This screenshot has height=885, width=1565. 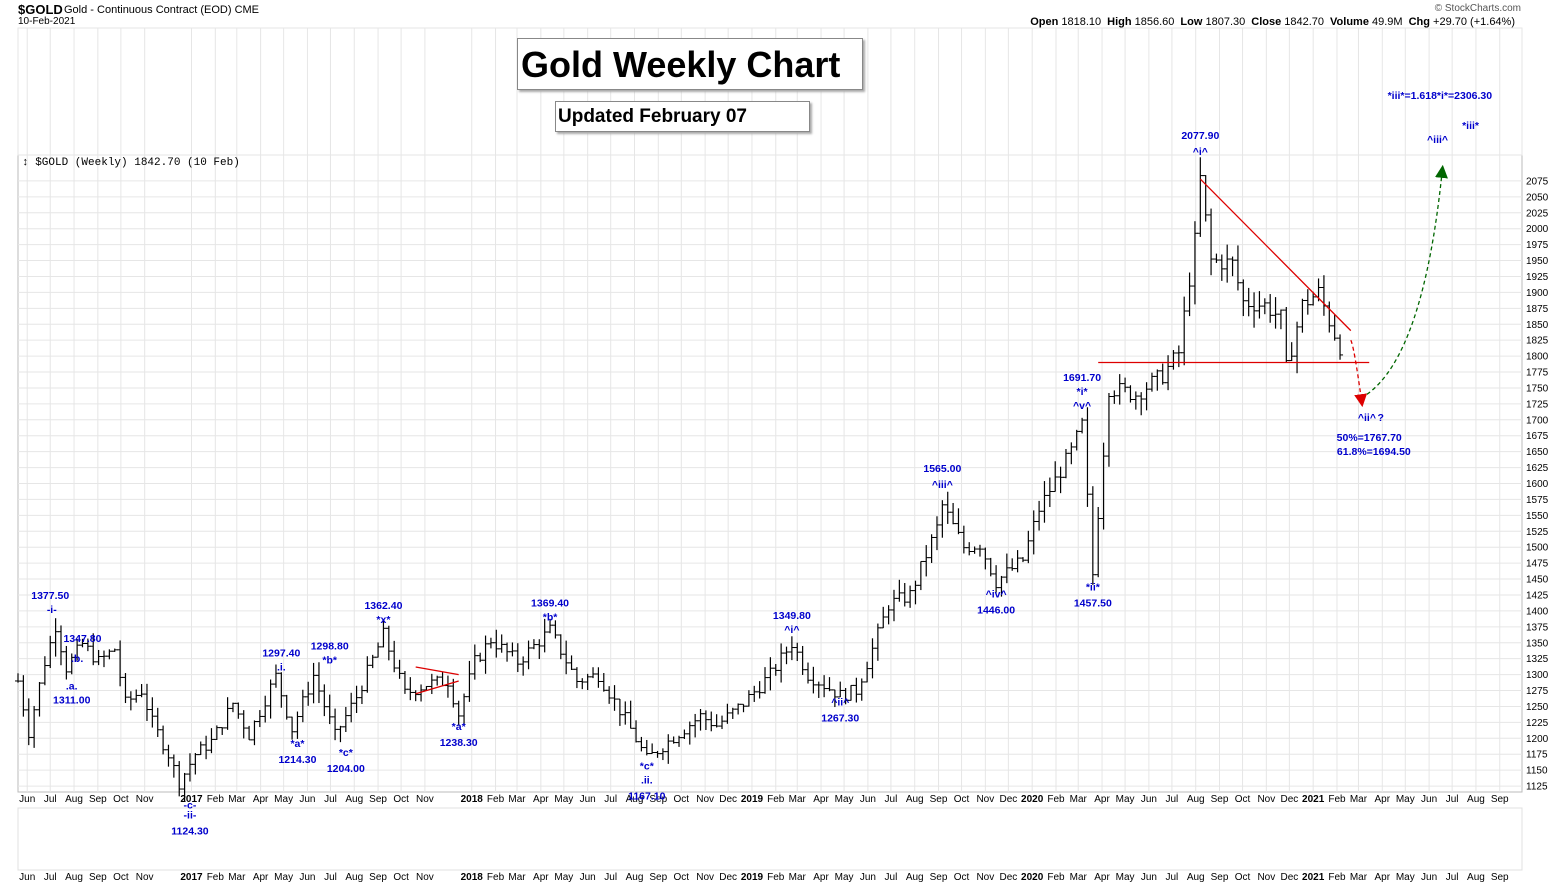 I want to click on wave-label: .a., so click(x=72, y=687).